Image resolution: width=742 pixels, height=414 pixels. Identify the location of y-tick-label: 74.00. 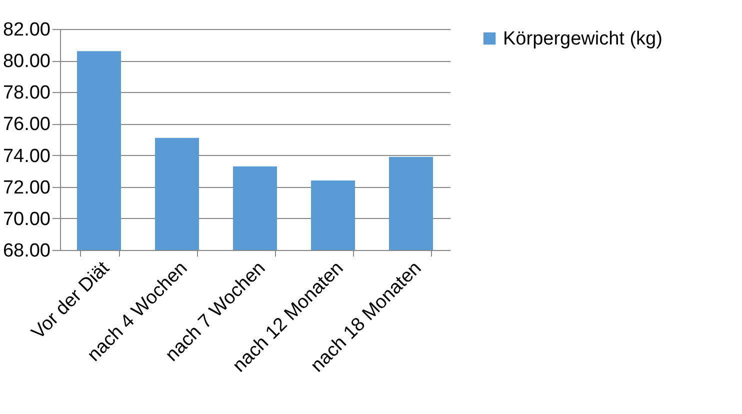
(26, 156).